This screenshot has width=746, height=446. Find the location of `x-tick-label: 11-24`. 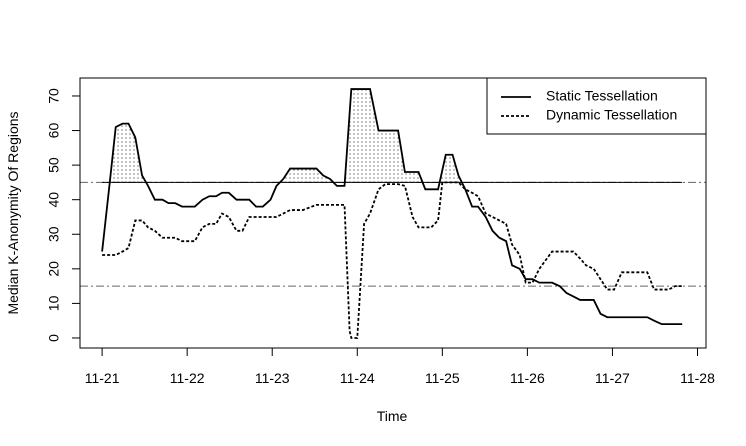

x-tick-label: 11-24 is located at coordinates (357, 378).